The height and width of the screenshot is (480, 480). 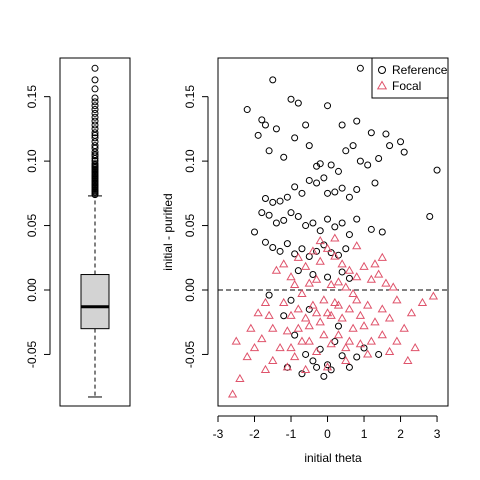 What do you see at coordinates (327, 428) in the screenshot?
I see `scatter-x-axis: -3 -2 -1 0 1 2 3` at bounding box center [327, 428].